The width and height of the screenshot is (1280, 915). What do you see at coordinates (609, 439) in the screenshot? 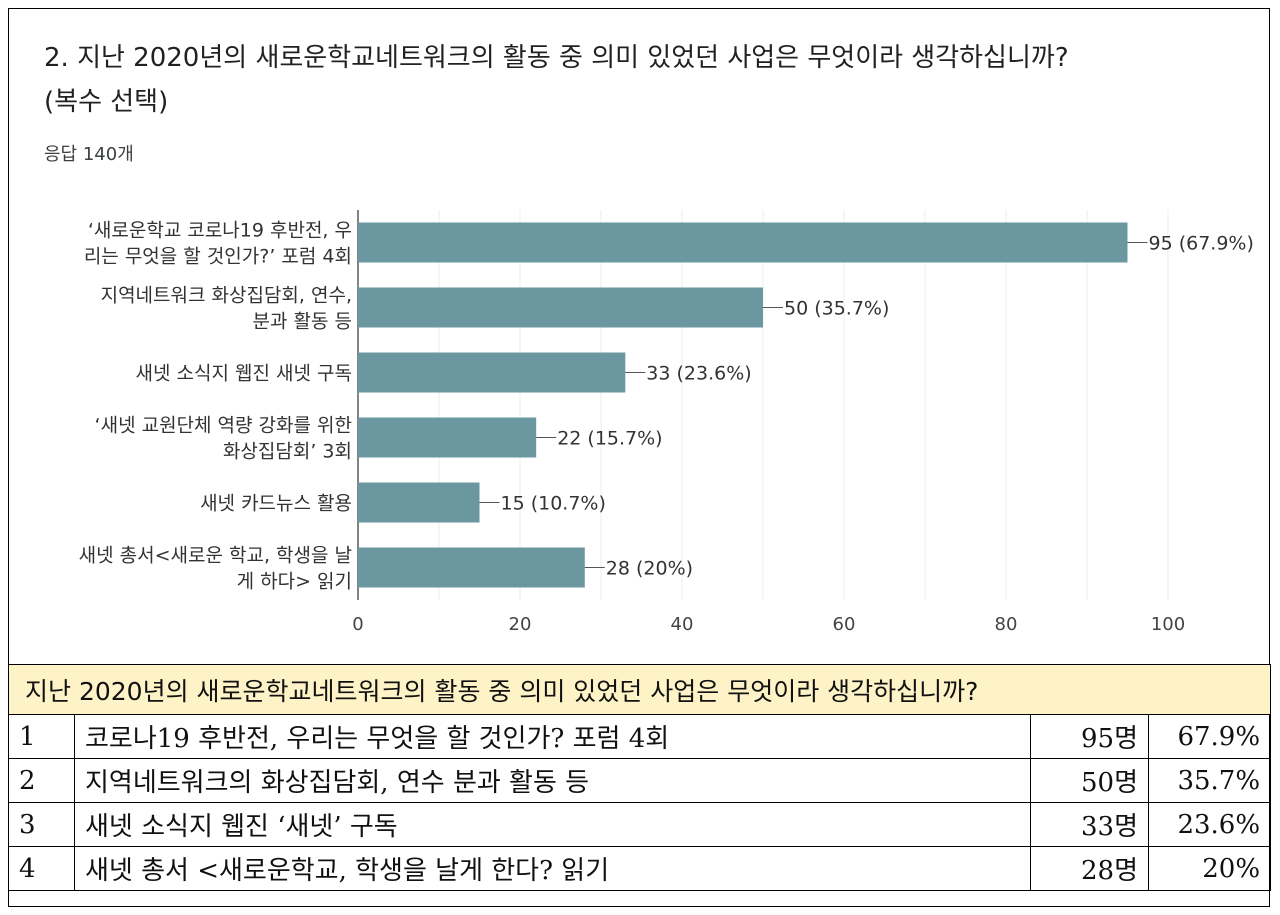
I see `data-label: 22 (15.7%)` at bounding box center [609, 439].